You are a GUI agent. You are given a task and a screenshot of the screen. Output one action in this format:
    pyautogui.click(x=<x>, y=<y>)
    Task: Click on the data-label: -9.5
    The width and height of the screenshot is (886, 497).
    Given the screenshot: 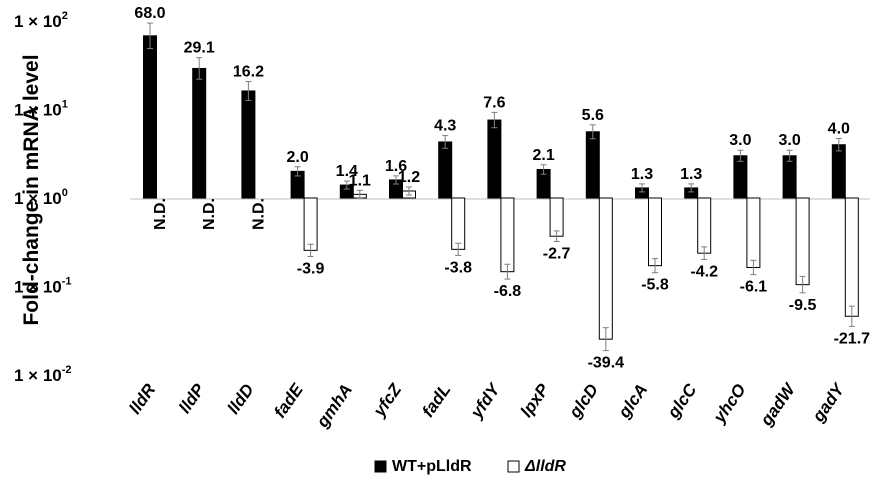 What is the action you would take?
    pyautogui.click(x=803, y=305)
    